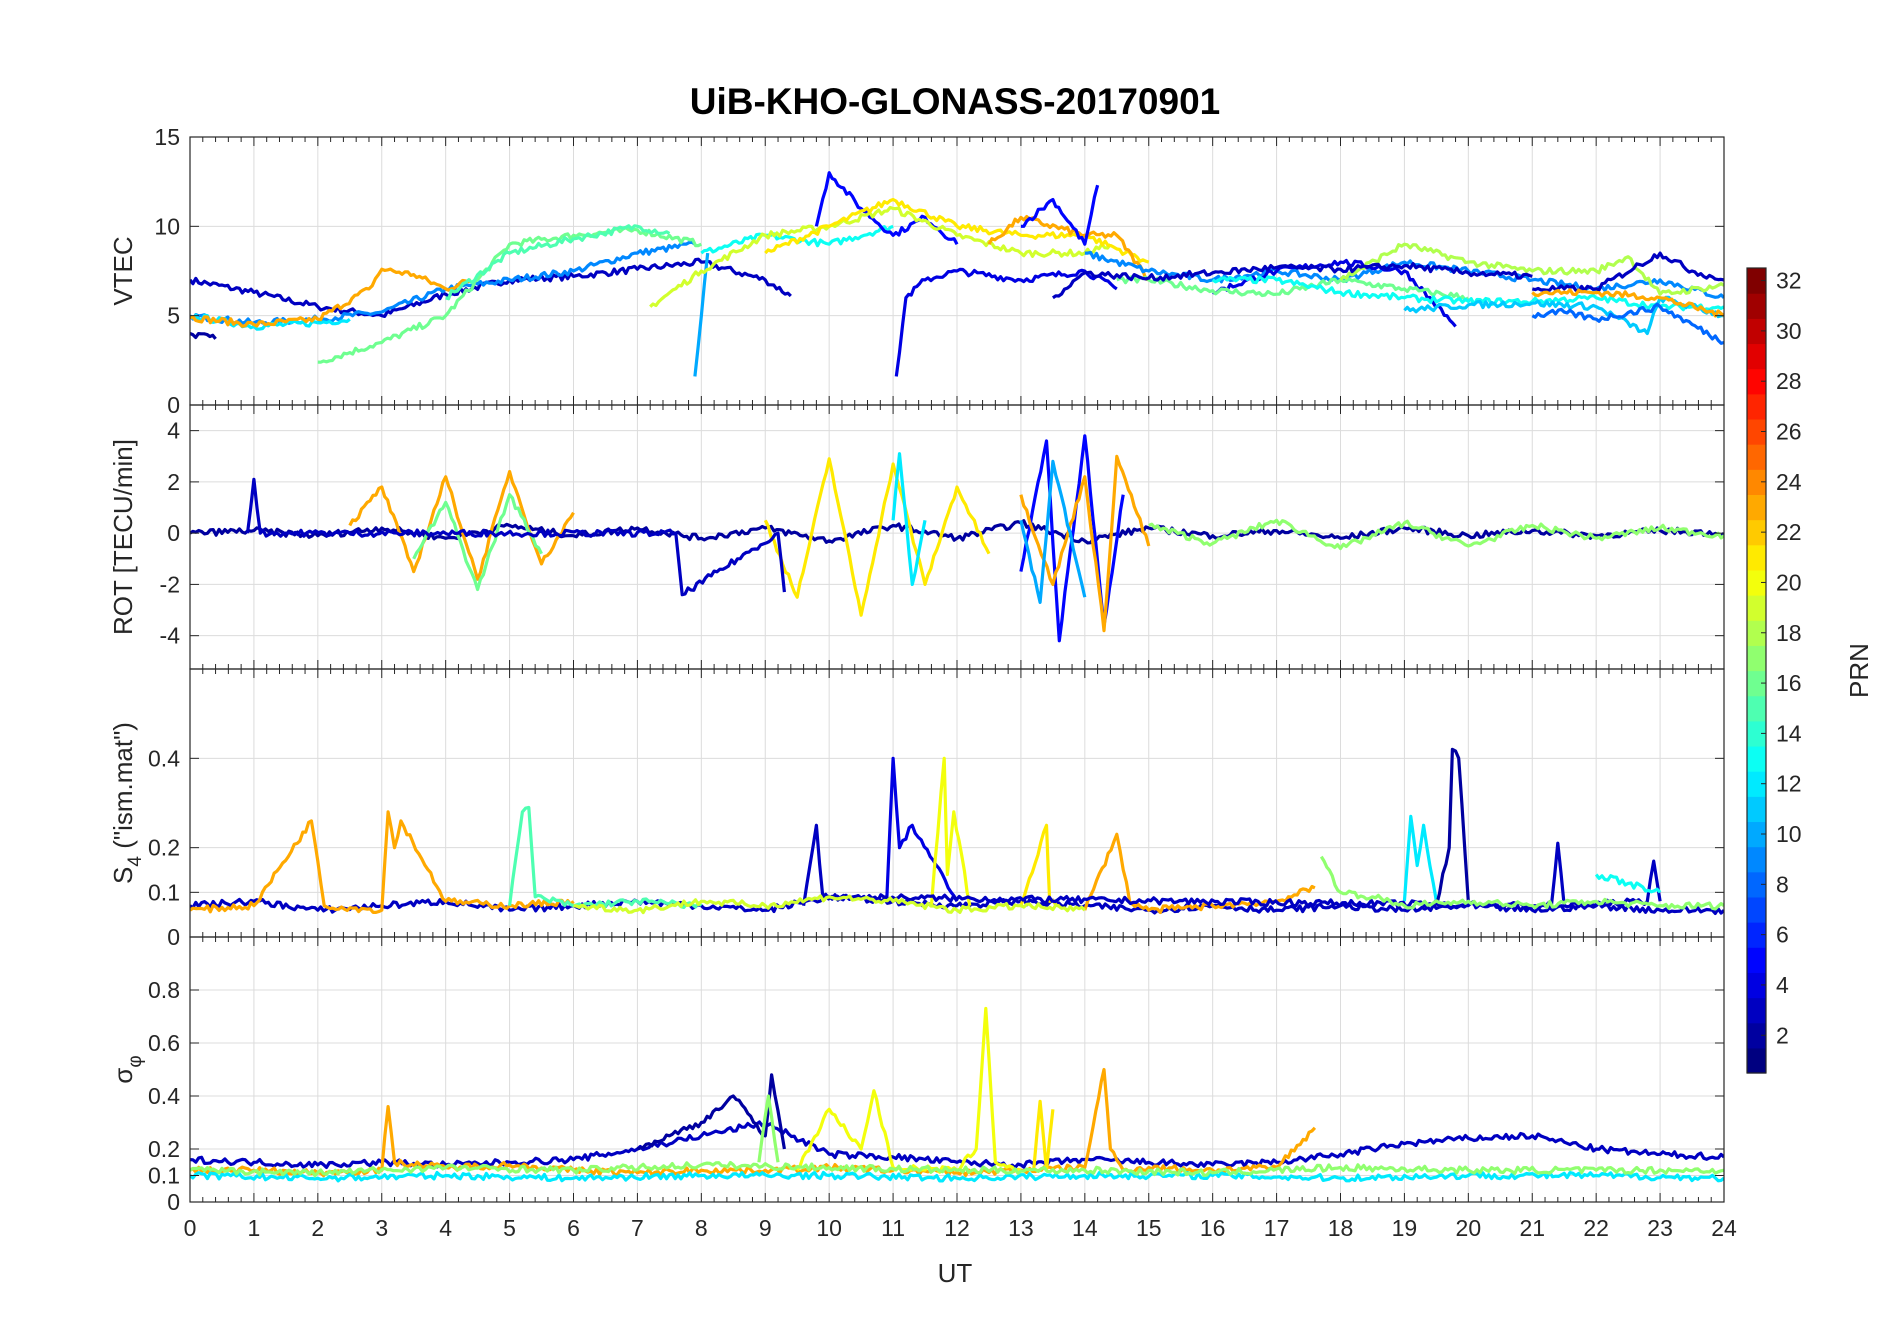 Image resolution: width=1902 pixels, height=1330 pixels. What do you see at coordinates (1341, 1228) in the screenshot?
I see `x-tick-label: 18` at bounding box center [1341, 1228].